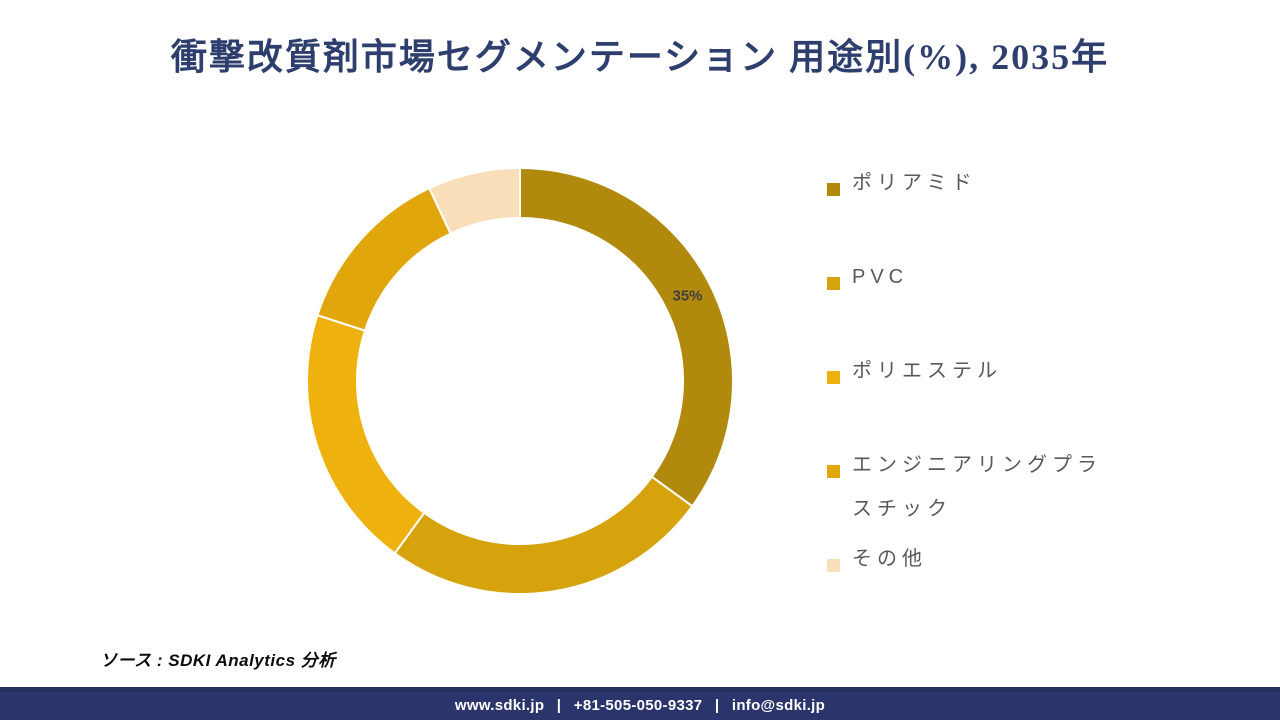  What do you see at coordinates (914, 183) in the screenshot?
I see `legend-label: ポリアミド` at bounding box center [914, 183].